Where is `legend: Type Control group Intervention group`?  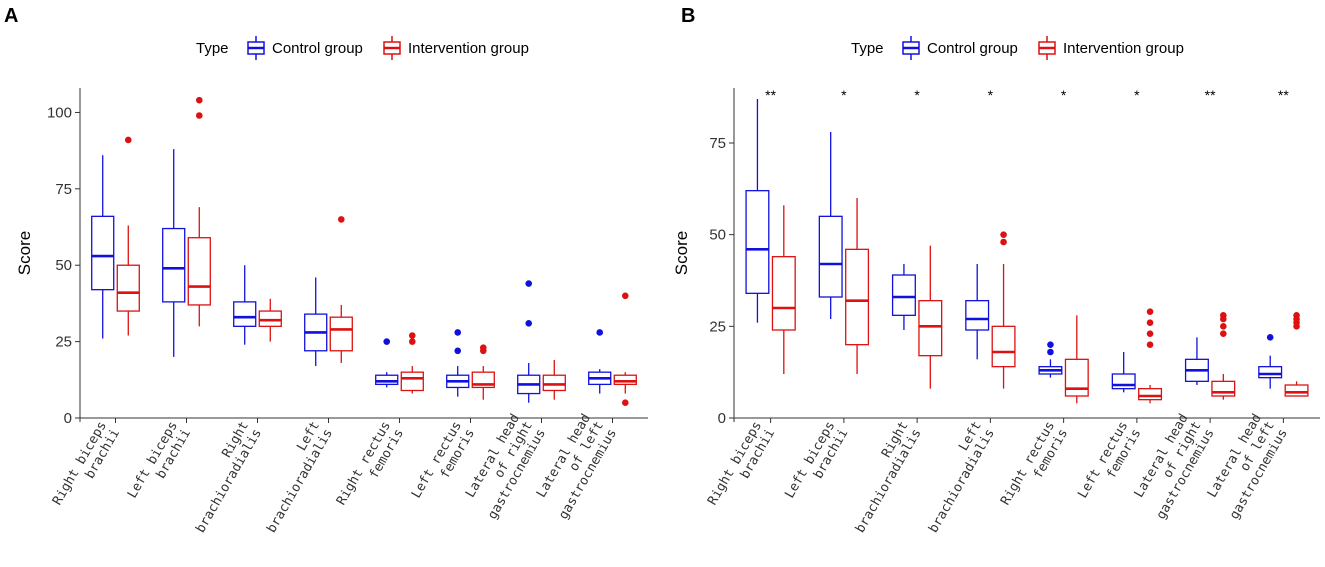 legend: Type Control group Intervention group is located at coordinates (362, 48).